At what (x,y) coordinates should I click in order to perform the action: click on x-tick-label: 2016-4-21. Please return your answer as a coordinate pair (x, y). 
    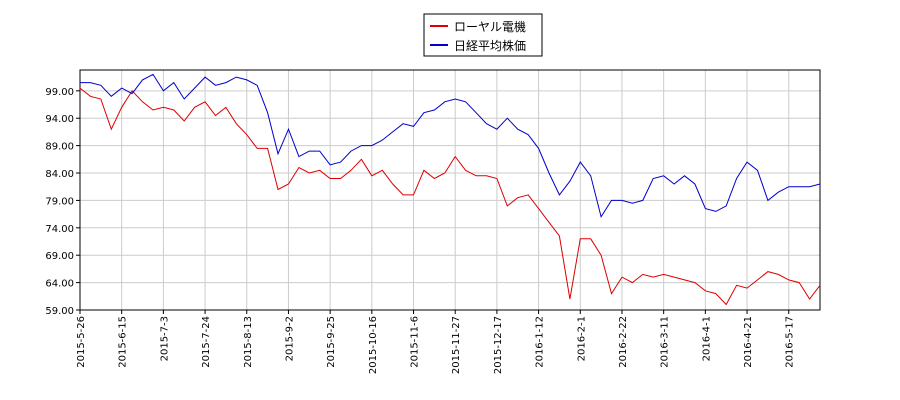
    Looking at the image, I should click on (748, 342).